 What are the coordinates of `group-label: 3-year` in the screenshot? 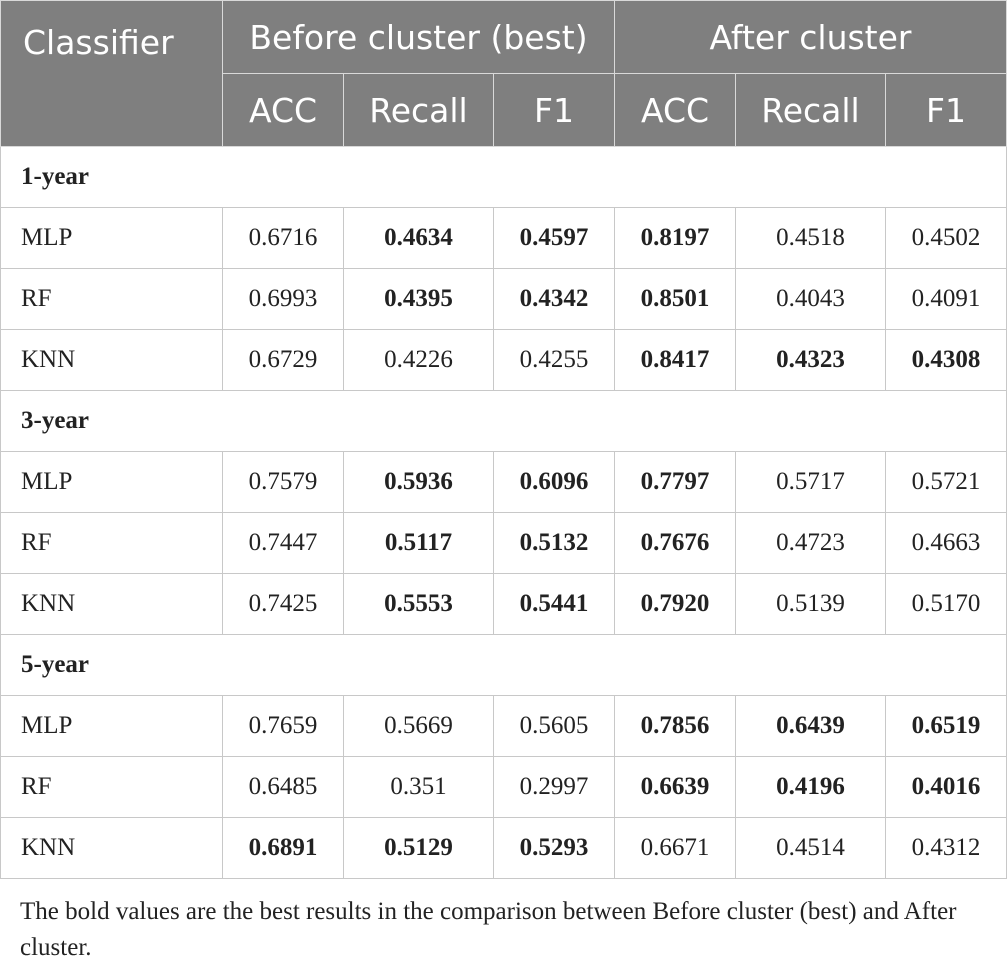 It's located at (503, 421).